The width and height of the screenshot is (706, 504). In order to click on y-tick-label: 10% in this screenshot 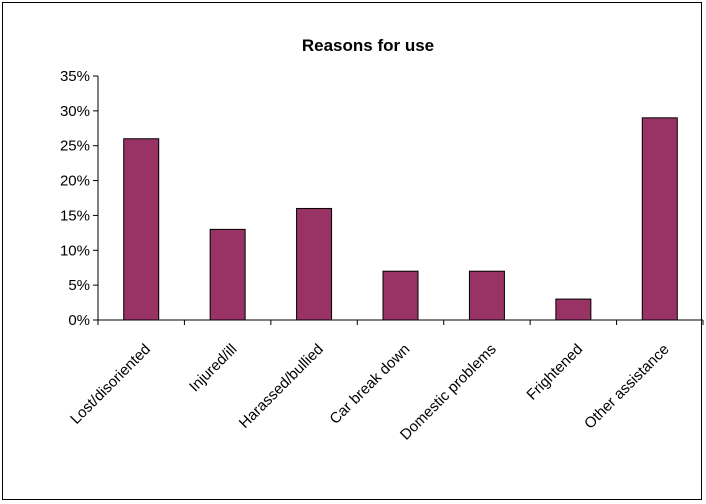, I will do `click(75, 250)`.